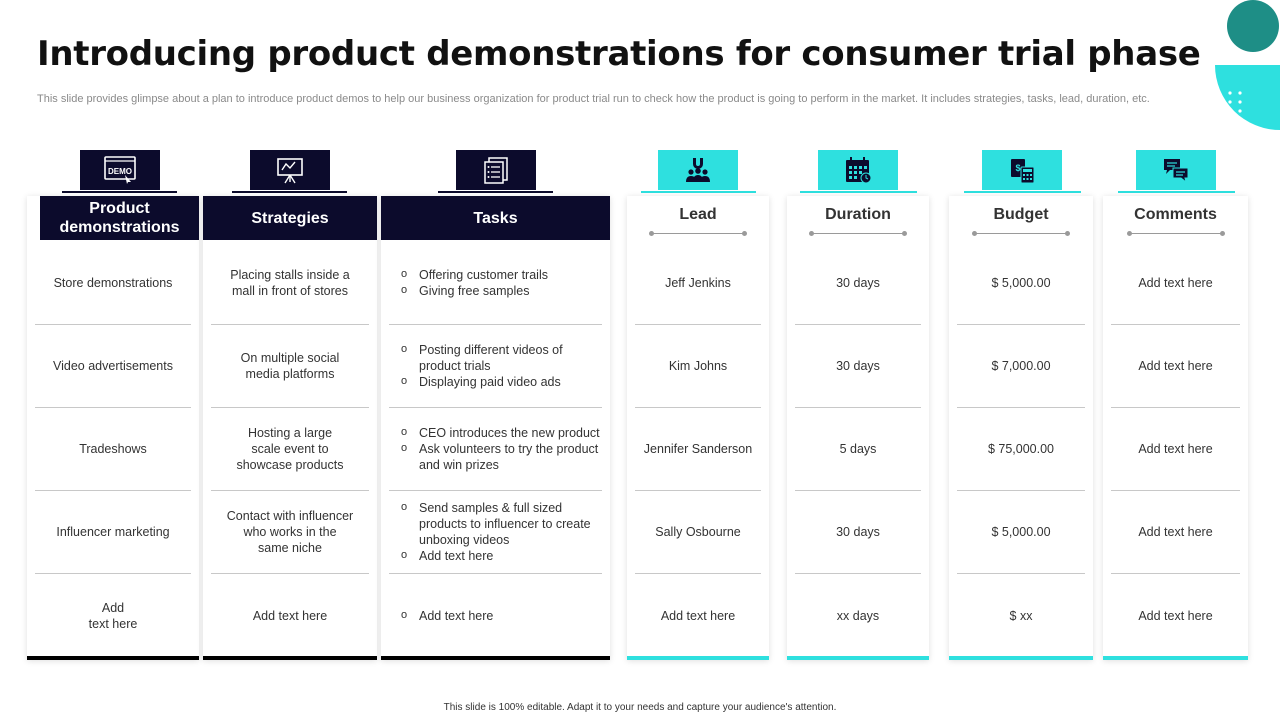 The height and width of the screenshot is (720, 1280). Describe the element at coordinates (698, 532) in the screenshot. I see `table-cell: Sally Osbourne` at that location.